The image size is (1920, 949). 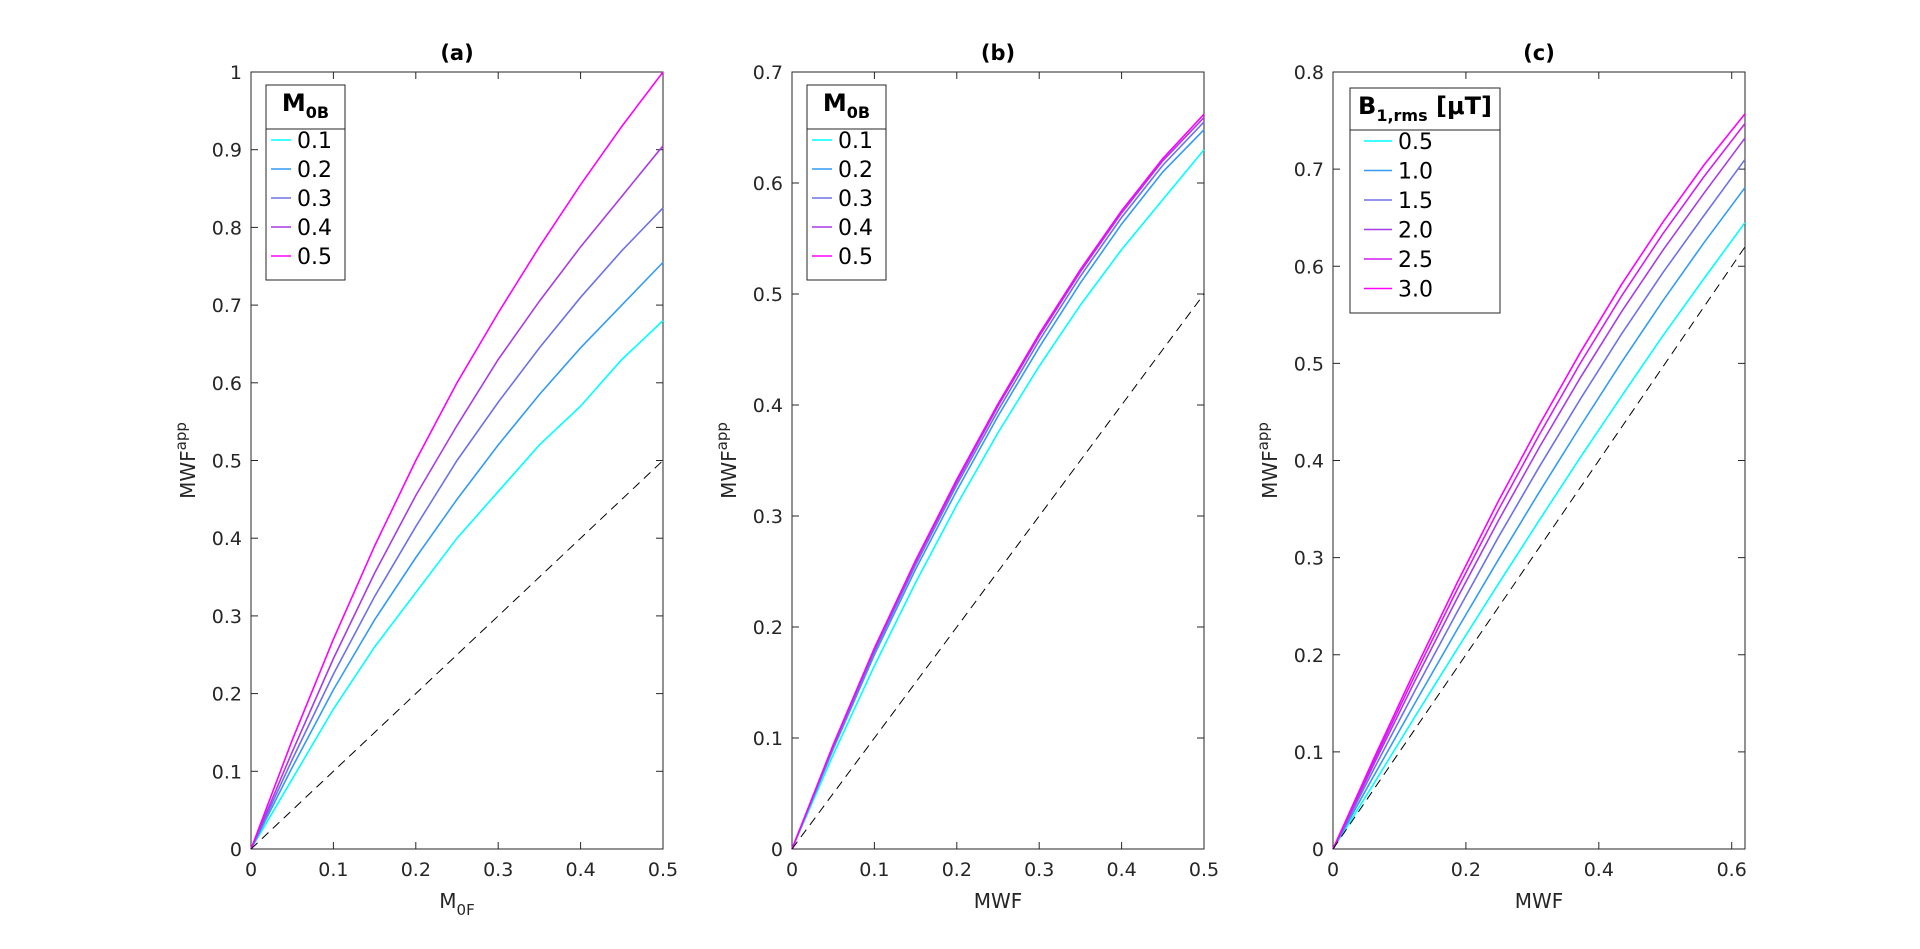 What do you see at coordinates (236, 73) in the screenshot?
I see `y-tick-label: 1` at bounding box center [236, 73].